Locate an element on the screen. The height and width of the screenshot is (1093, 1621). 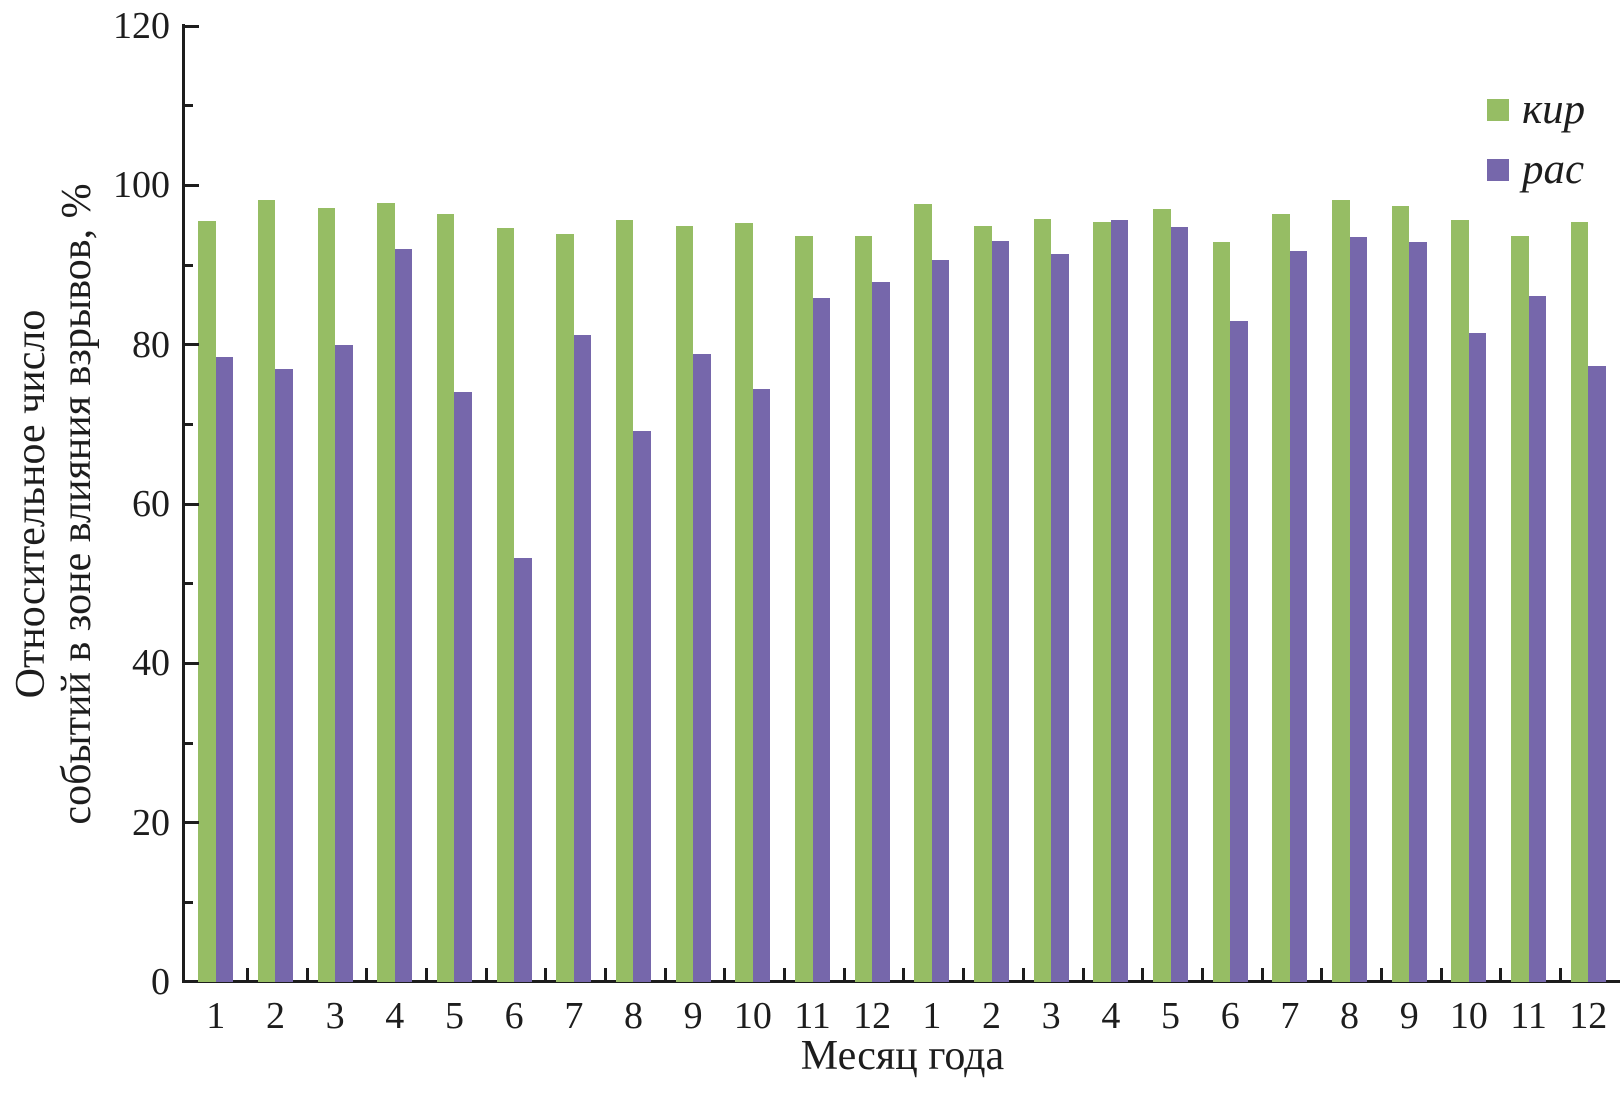
y-tick-label: 20 is located at coordinates (151, 822).